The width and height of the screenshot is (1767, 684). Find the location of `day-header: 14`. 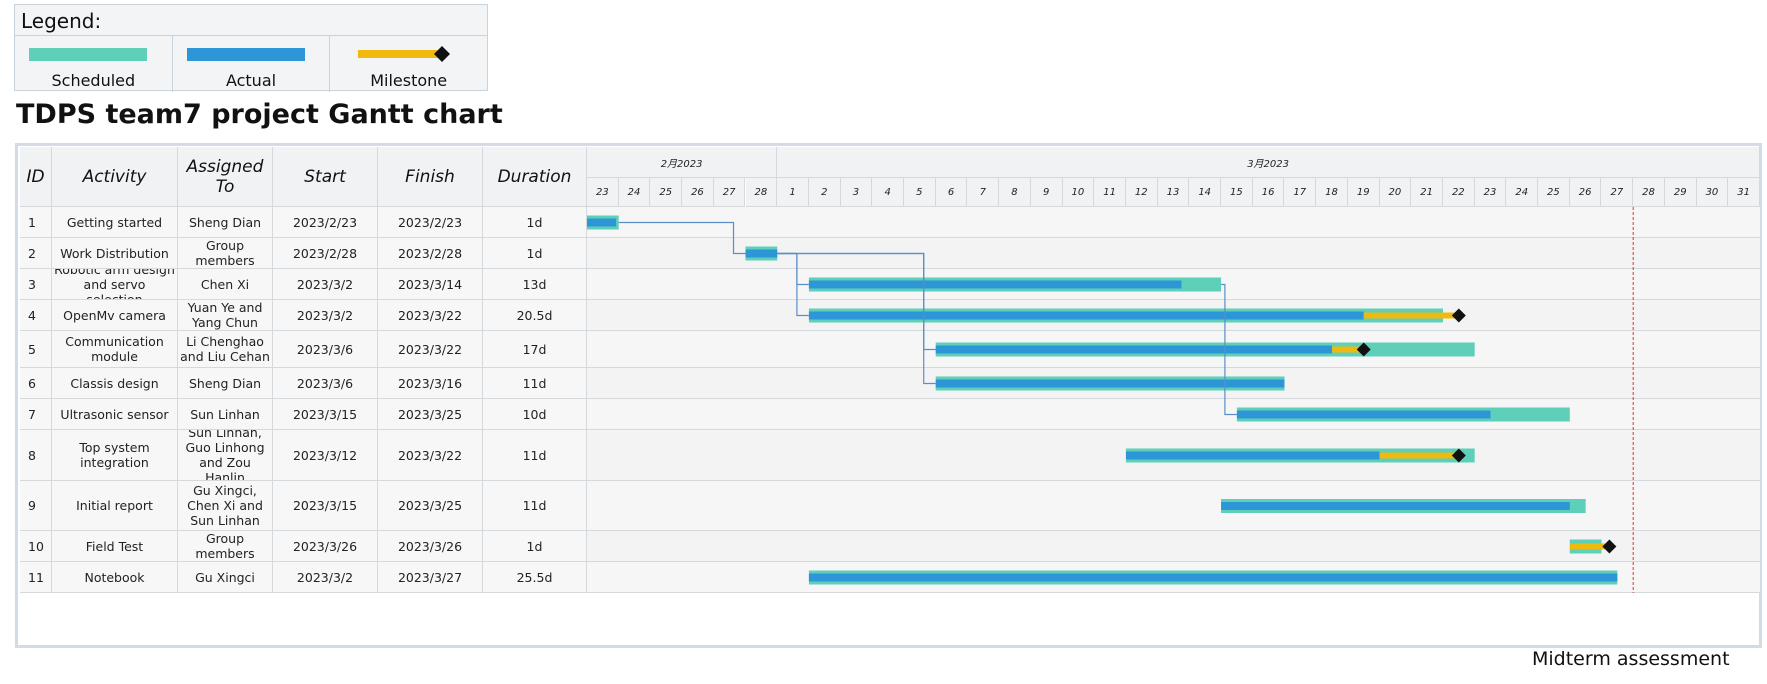

day-header: 14 is located at coordinates (1205, 192).